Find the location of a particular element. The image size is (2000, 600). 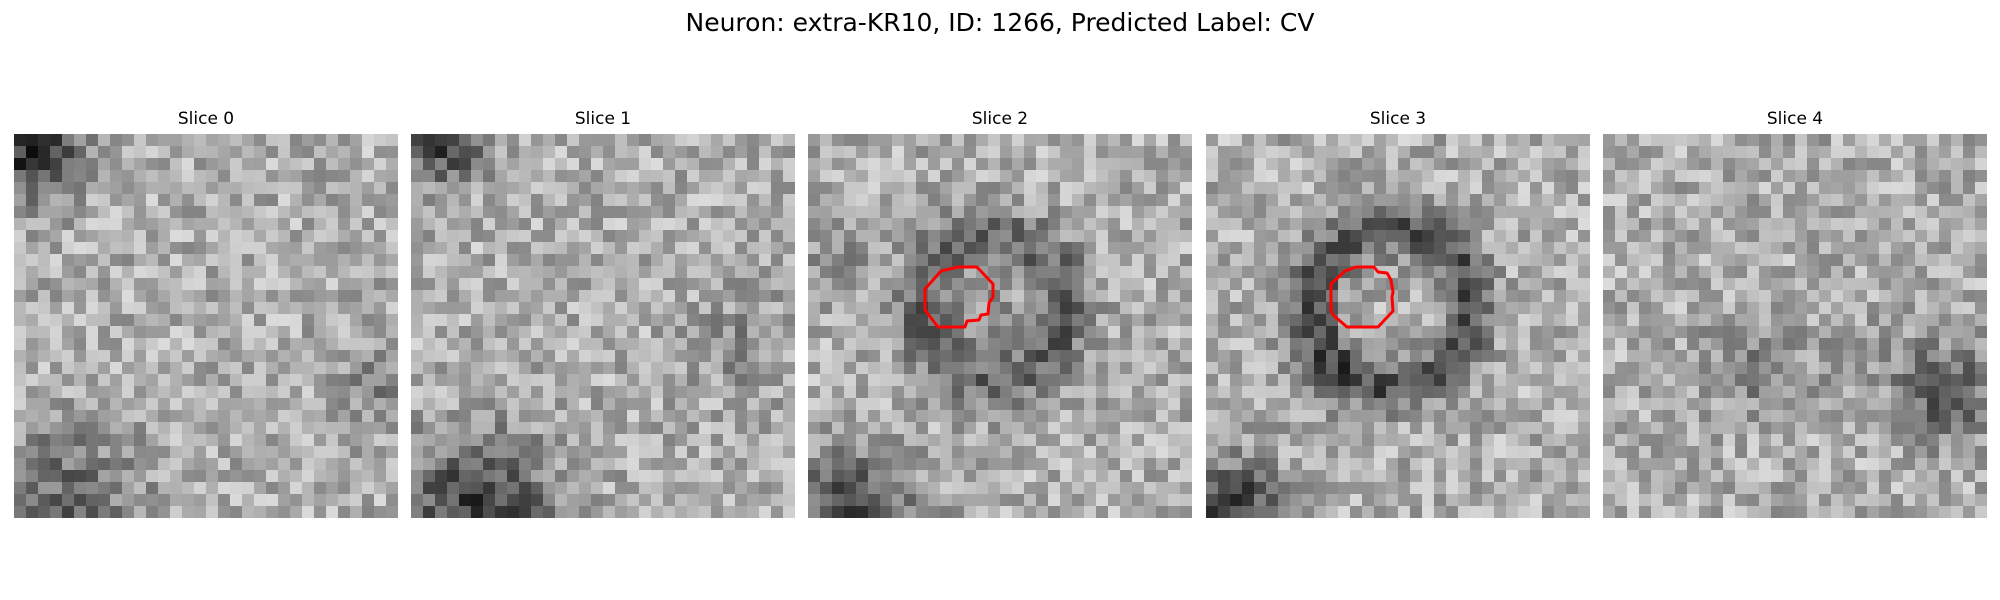

slice-0-title: Slice 0 is located at coordinates (206, 119).